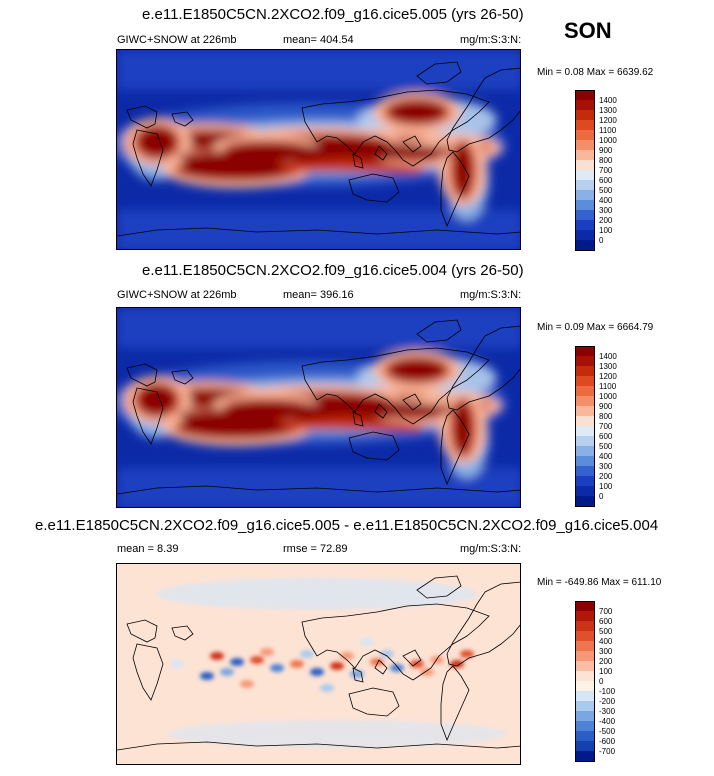 The height and width of the screenshot is (776, 714). What do you see at coordinates (607, 691) in the screenshot?
I see `colorbar-tick-label: -100` at bounding box center [607, 691].